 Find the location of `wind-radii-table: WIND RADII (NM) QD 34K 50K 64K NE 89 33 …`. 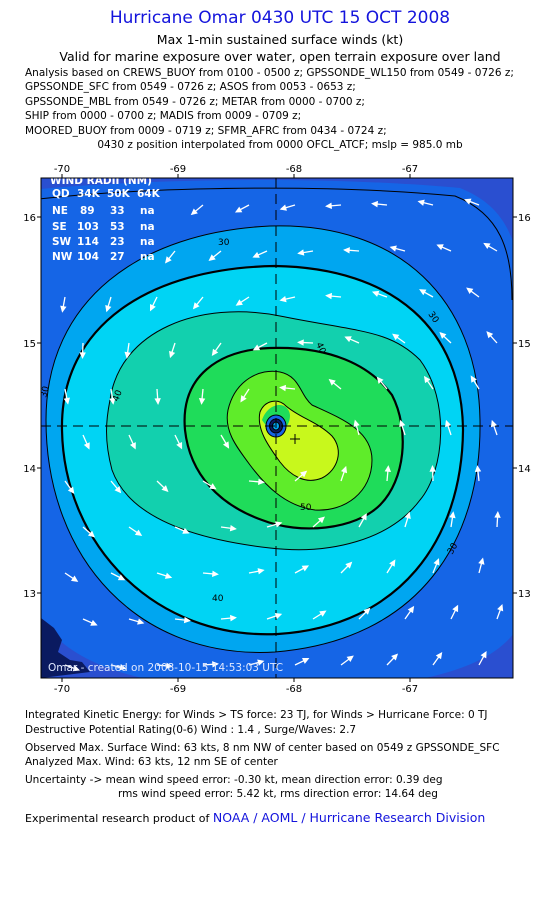

wind-radii-table: WIND RADII (NM) QD 34K 50K 64K NE 89 33 … is located at coordinates (105, 219).